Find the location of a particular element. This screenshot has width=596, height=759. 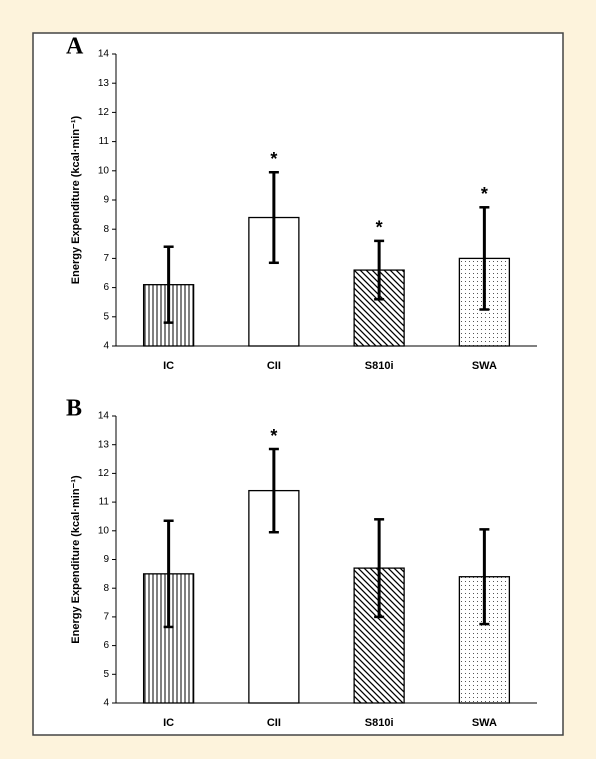

panel-label: B is located at coordinates (74, 409).